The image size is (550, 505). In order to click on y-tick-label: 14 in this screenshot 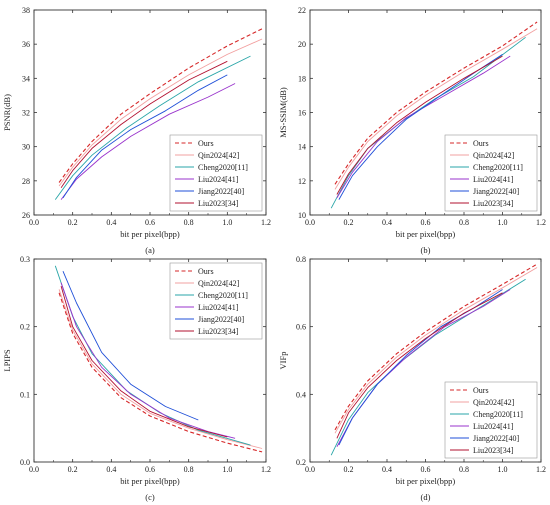, I will do `click(302, 147)`.